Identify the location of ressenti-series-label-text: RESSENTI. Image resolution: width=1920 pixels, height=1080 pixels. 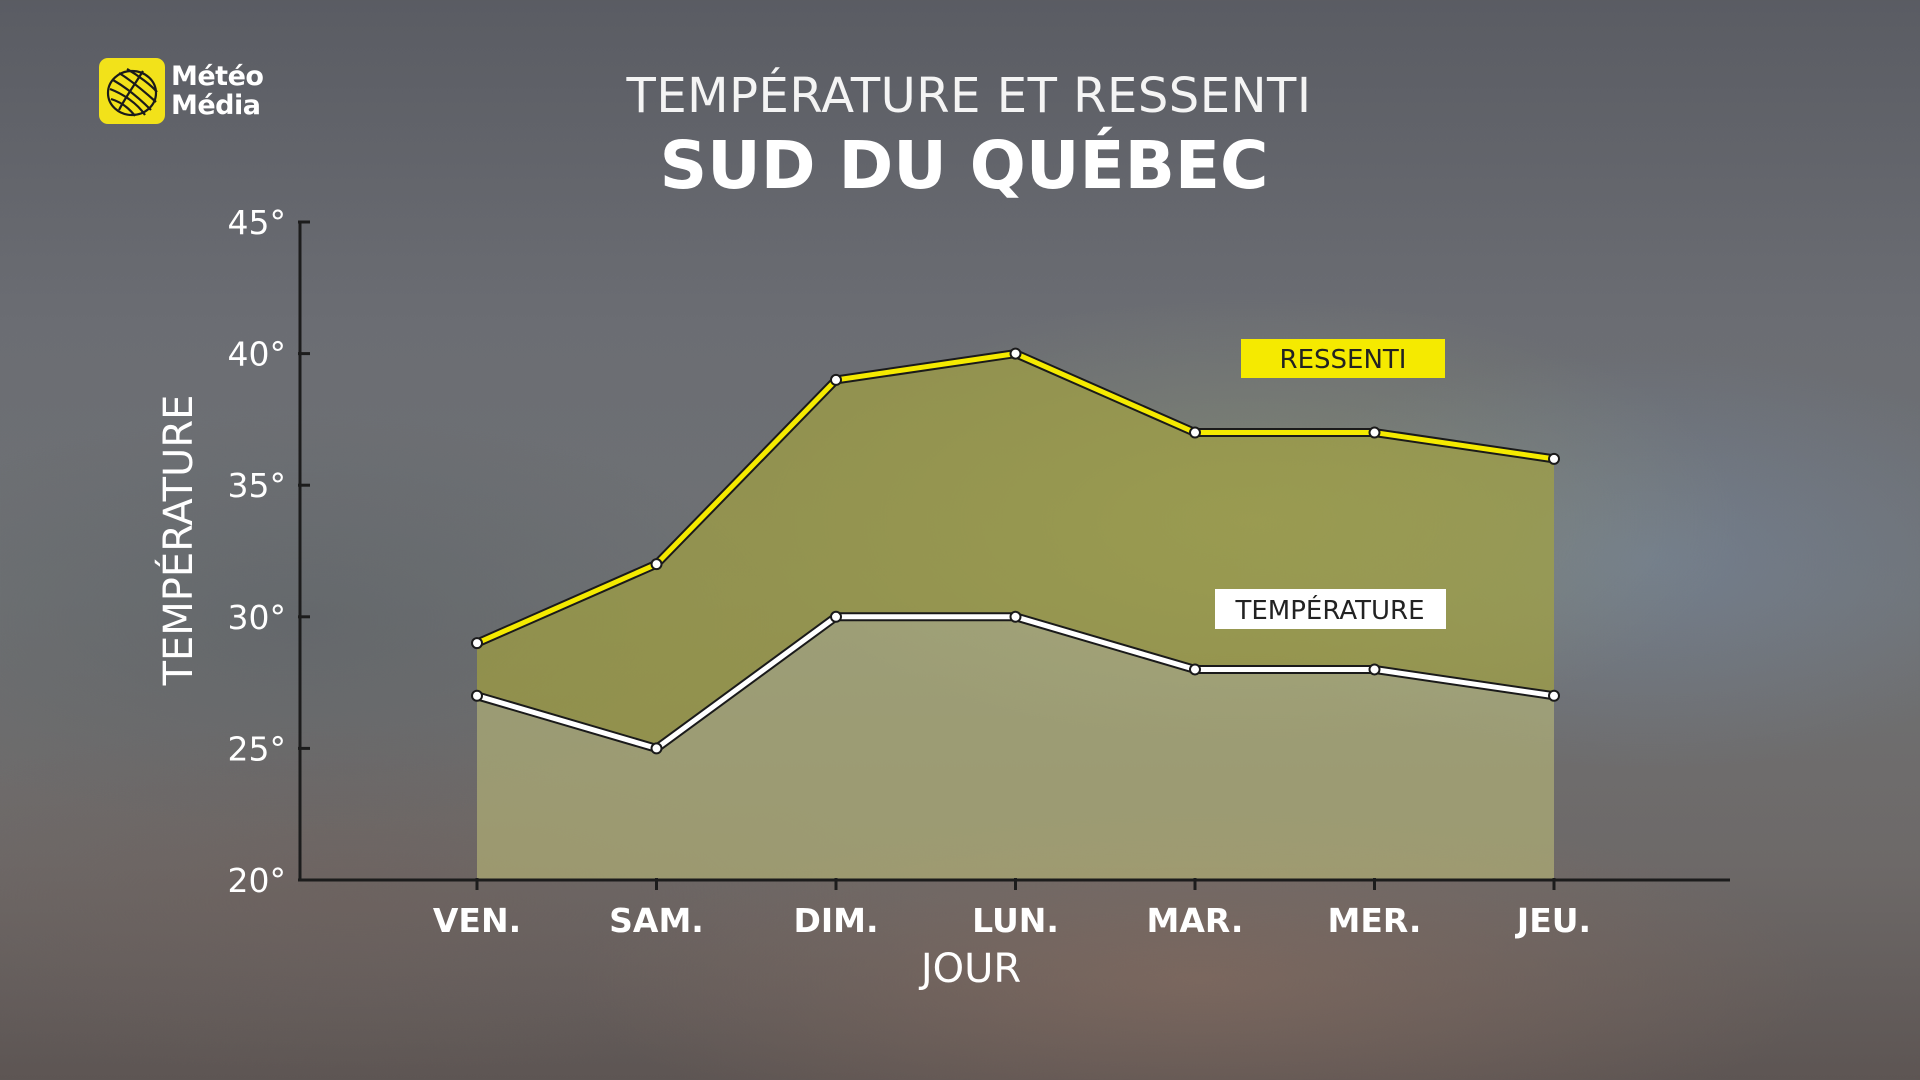
(1343, 360).